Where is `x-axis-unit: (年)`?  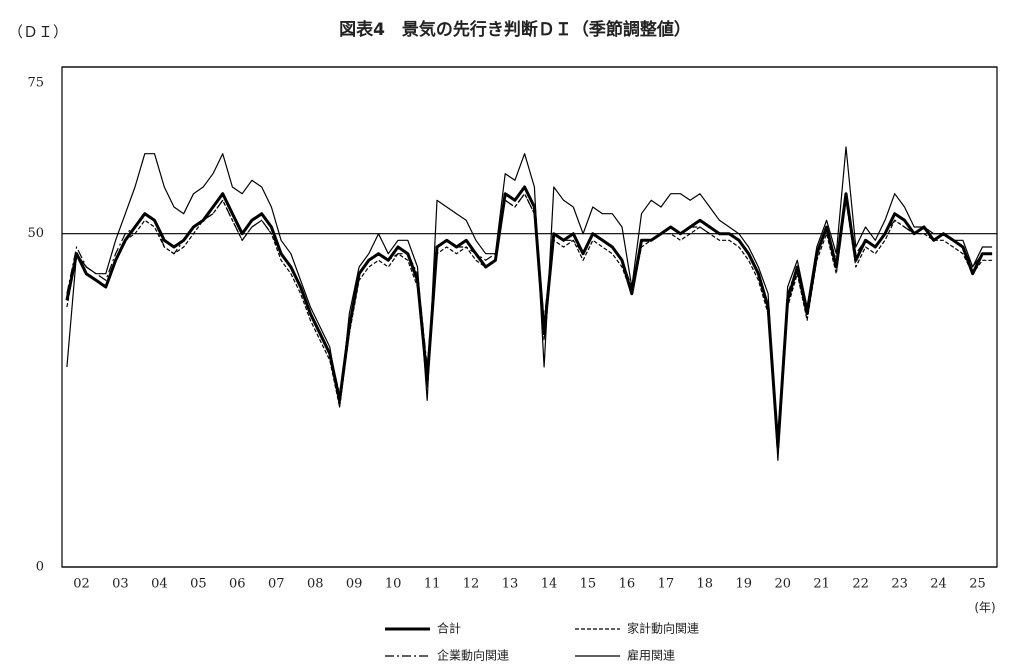
x-axis-unit: (年) is located at coordinates (984, 608).